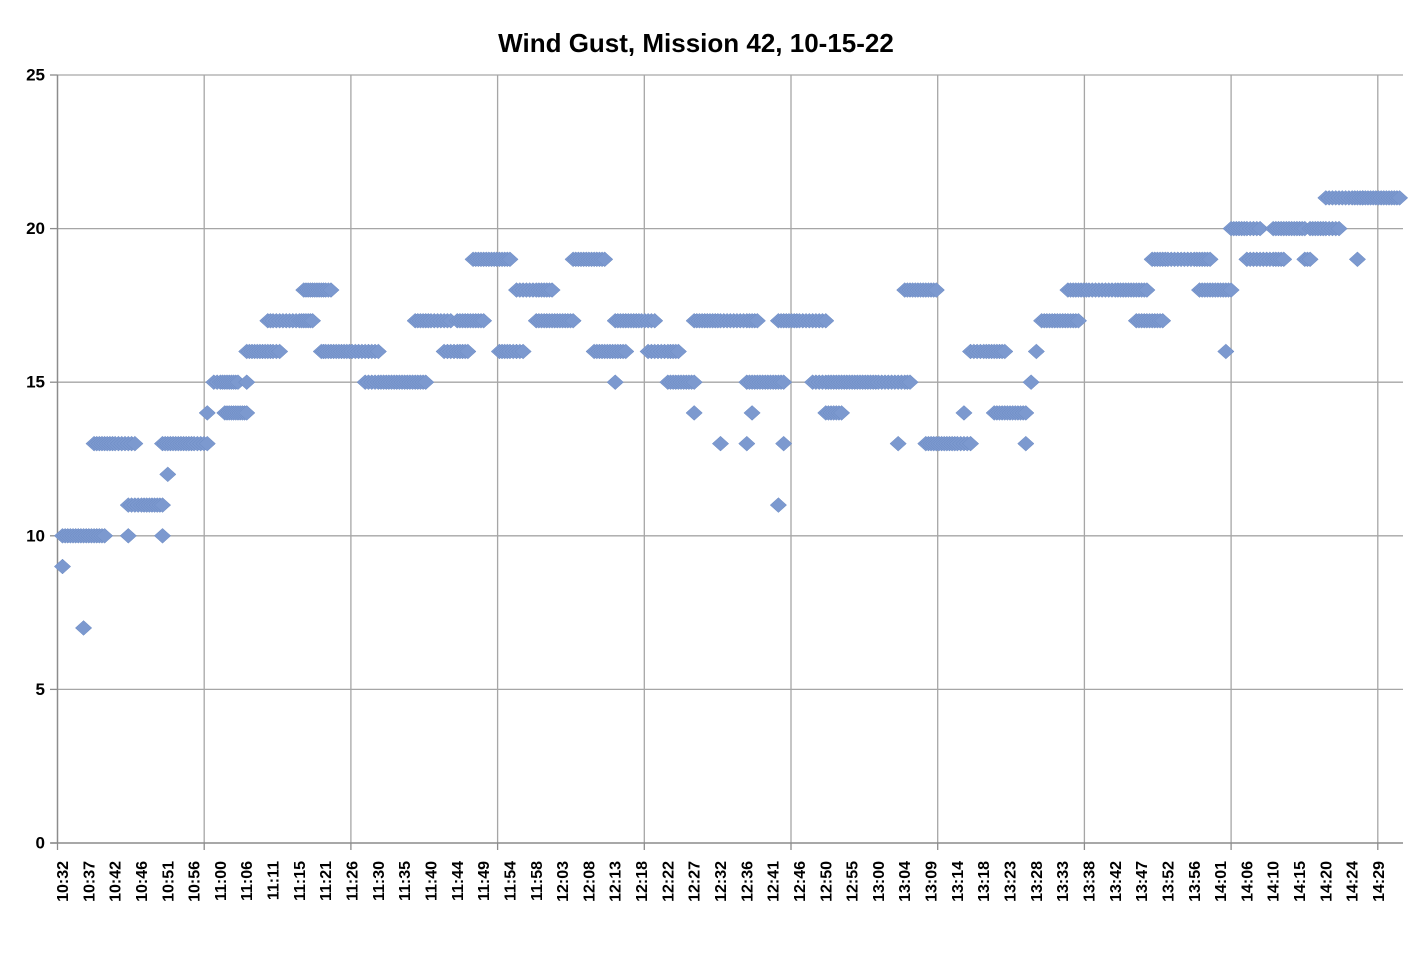  Describe the element at coordinates (642, 881) in the screenshot. I see `x-tick-label: 12:18` at that location.